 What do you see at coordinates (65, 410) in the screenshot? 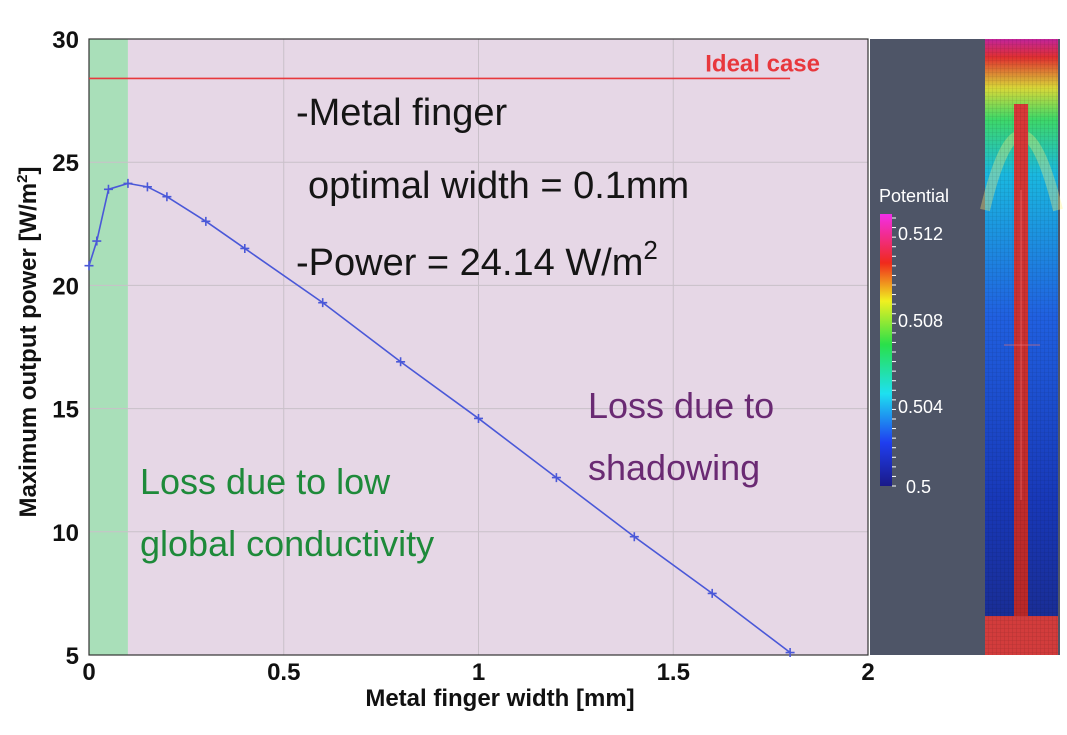
I see `y-tick-label-2: 15` at bounding box center [65, 410].